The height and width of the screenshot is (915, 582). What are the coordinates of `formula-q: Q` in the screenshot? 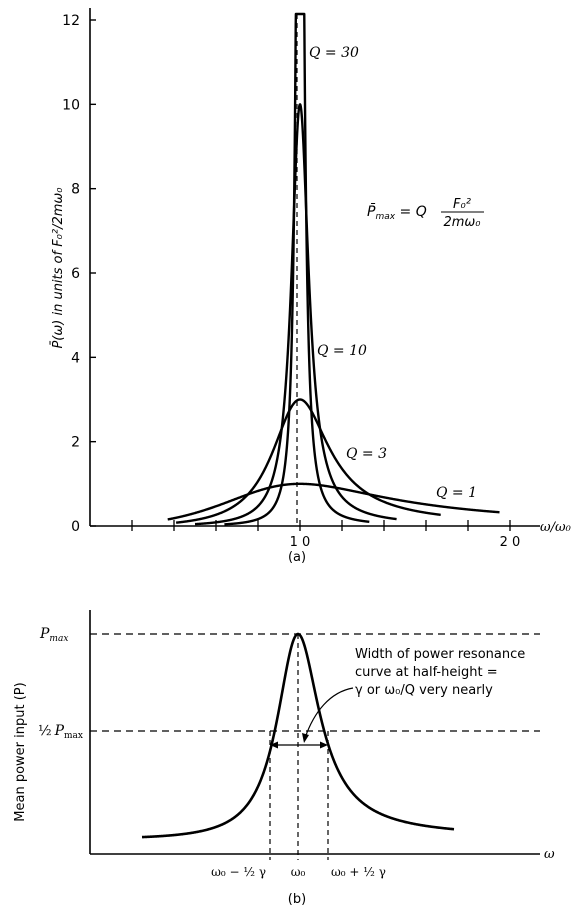 It's located at (421, 212).